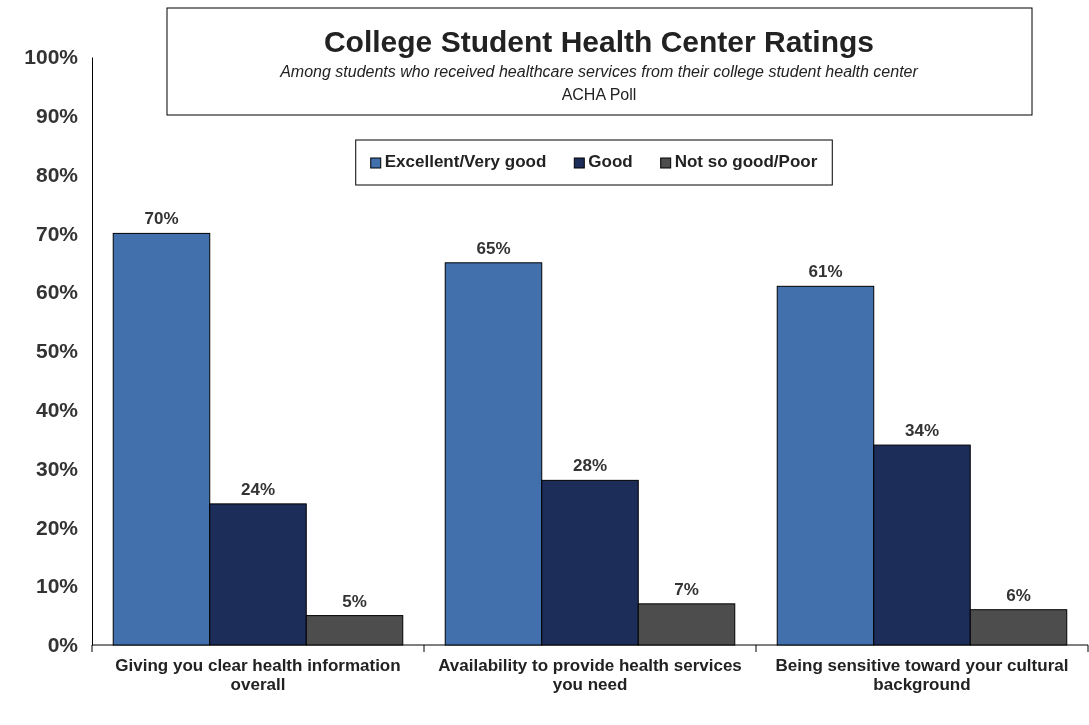 The height and width of the screenshot is (725, 1089). What do you see at coordinates (57, 233) in the screenshot?
I see `y-tick-label: 70%` at bounding box center [57, 233].